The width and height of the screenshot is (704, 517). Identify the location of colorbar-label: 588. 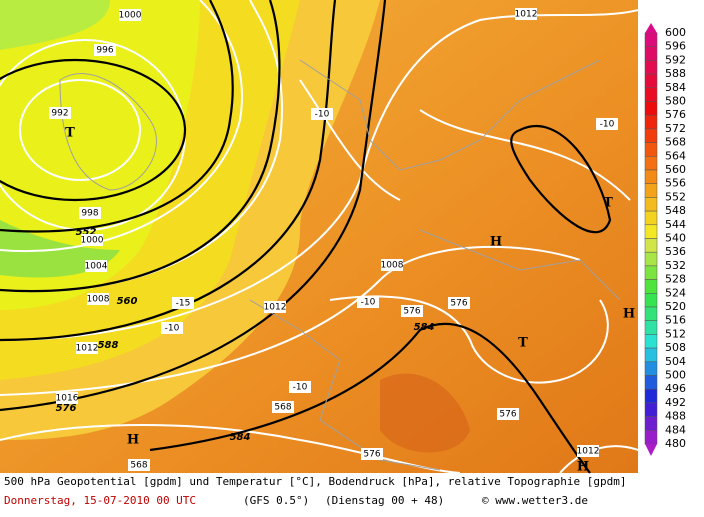
(675, 73).